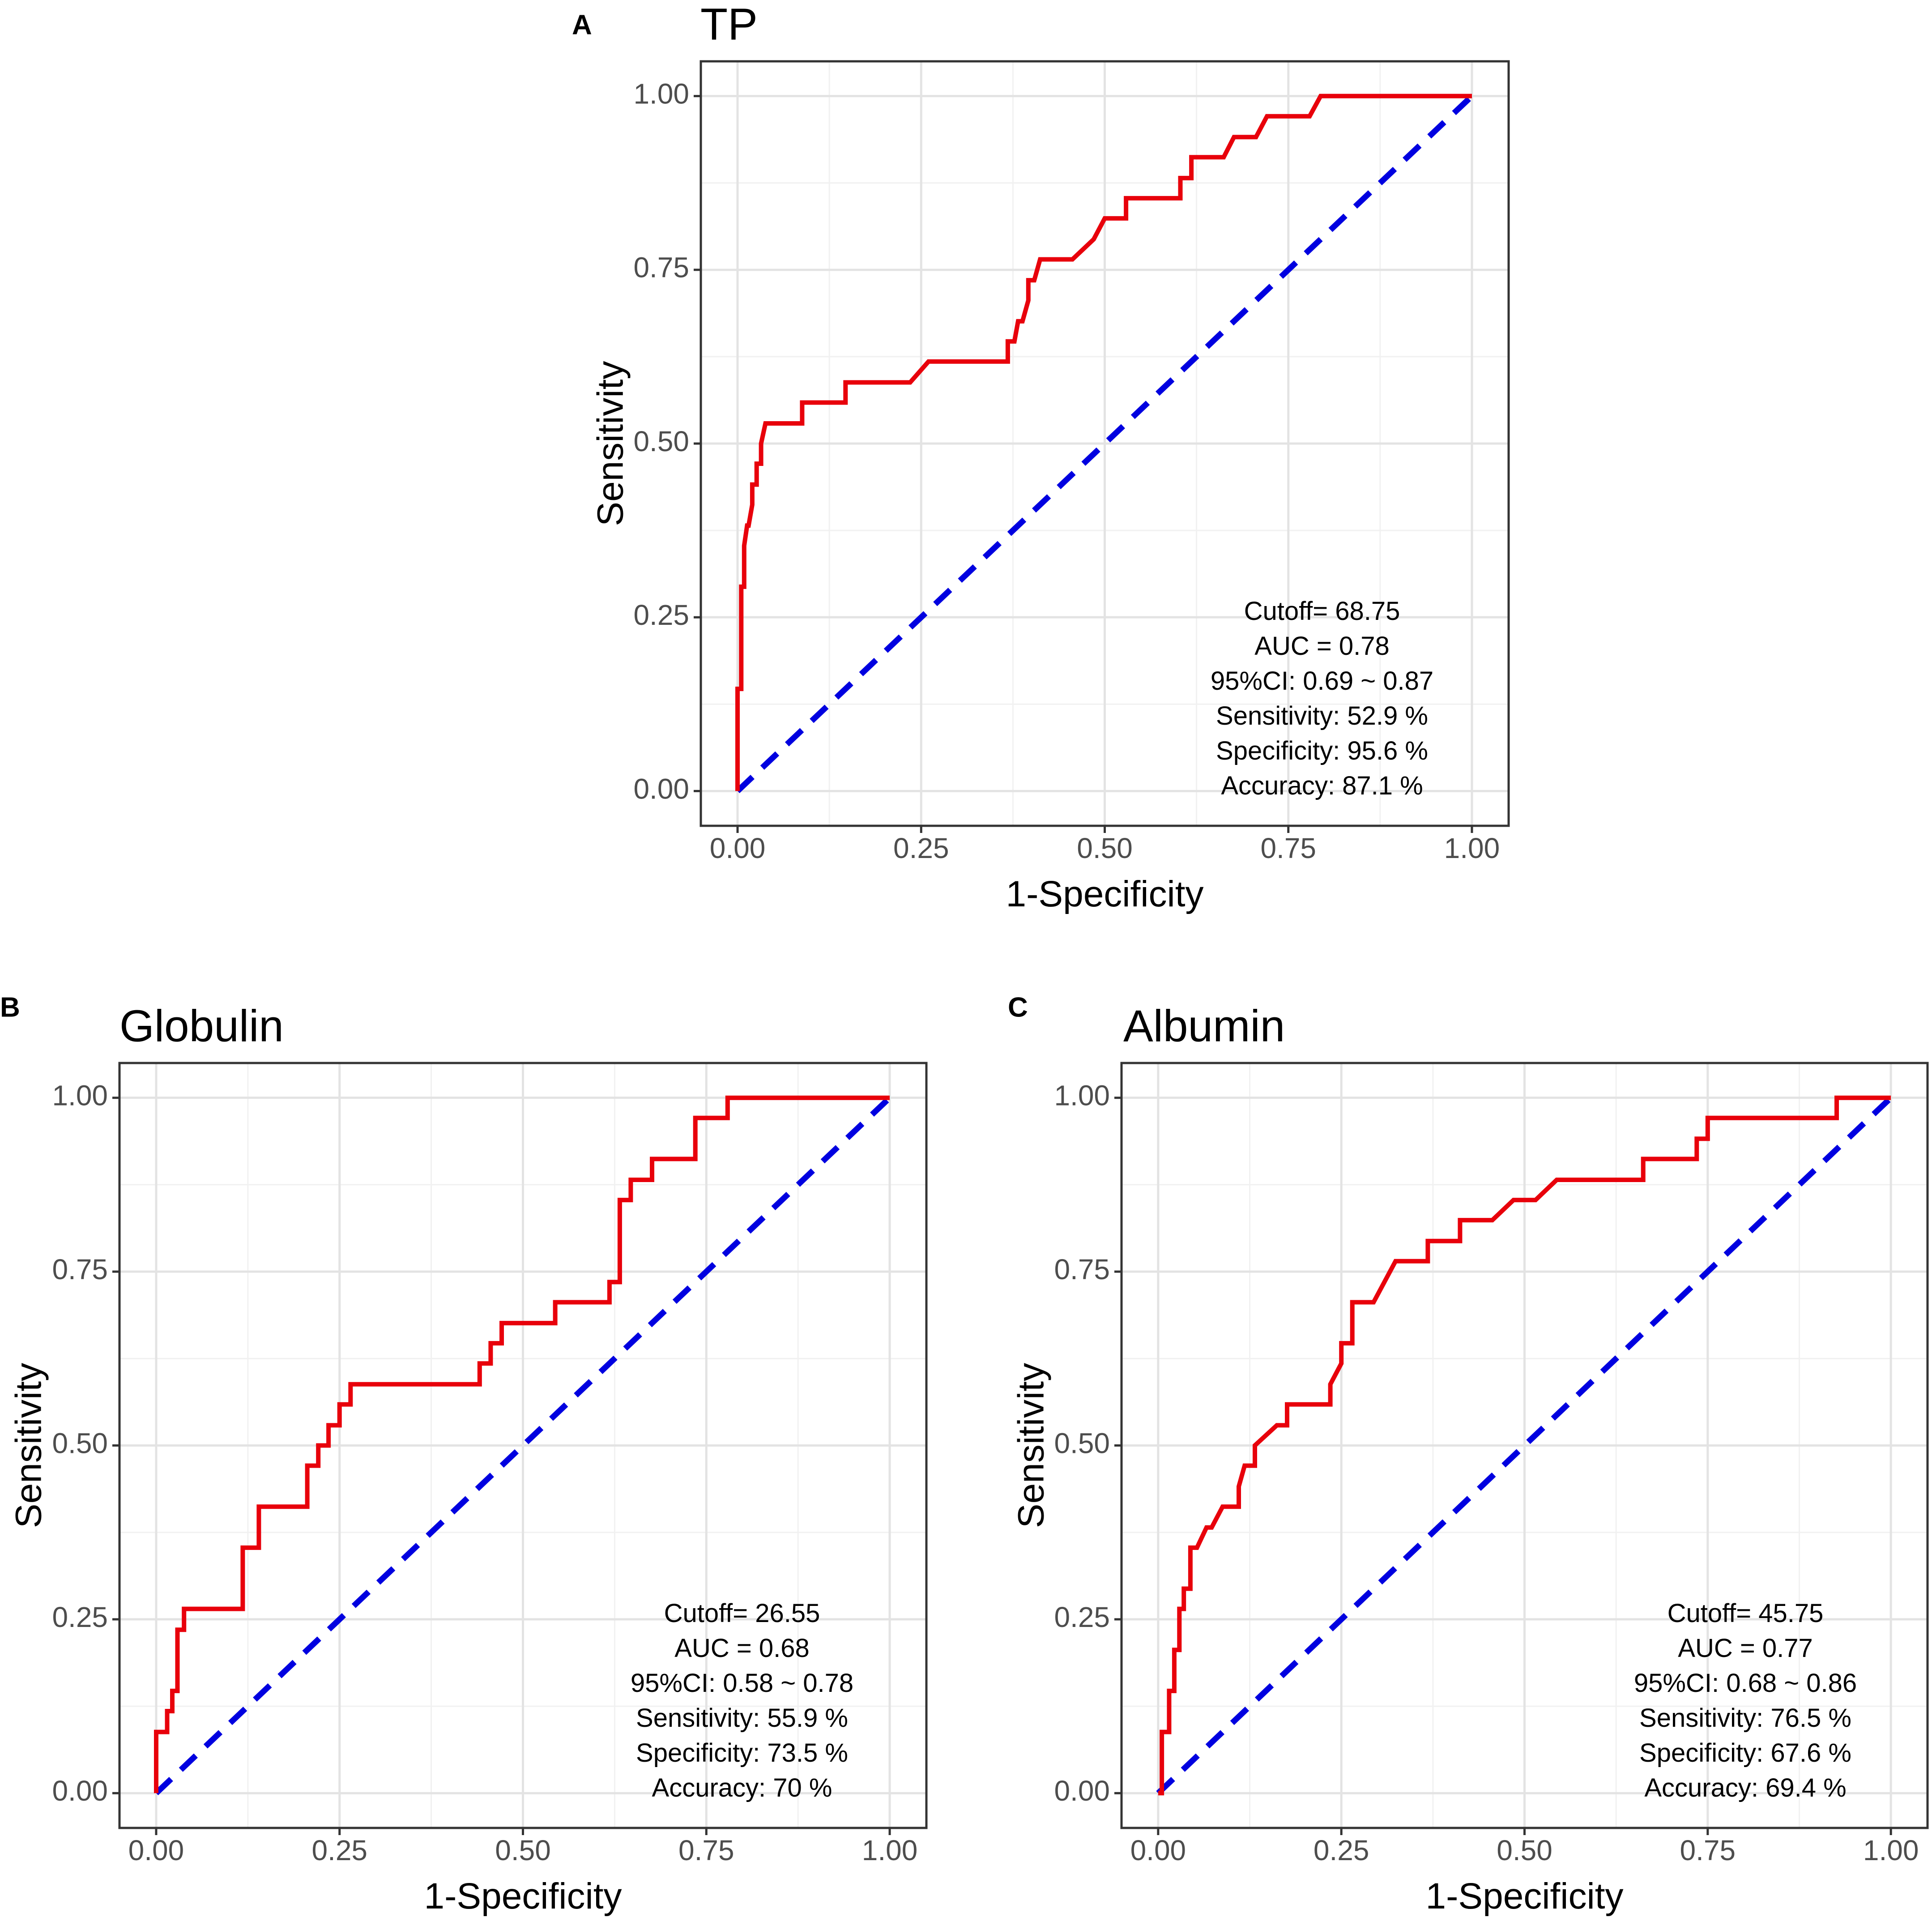 This screenshot has height=1917, width=1932. Describe the element at coordinates (201, 1026) in the screenshot. I see `panel-title: Globulin` at that location.